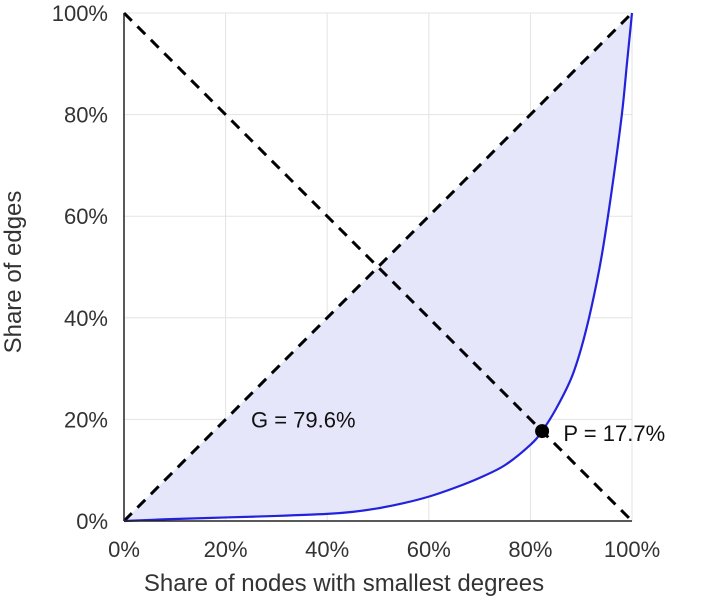 Image resolution: width=703 pixels, height=600 pixels. Describe the element at coordinates (86, 115) in the screenshot. I see `y-tick-label-4: 80%` at that location.